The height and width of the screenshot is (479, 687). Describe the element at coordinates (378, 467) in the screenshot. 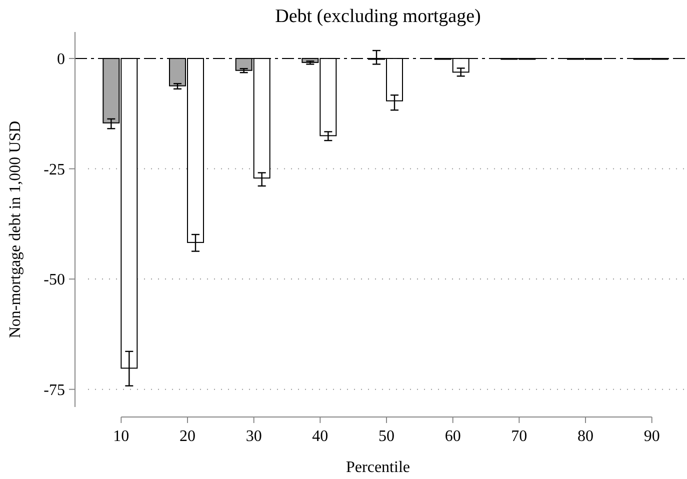

I see `x-axis-title: Percentile` at that location.